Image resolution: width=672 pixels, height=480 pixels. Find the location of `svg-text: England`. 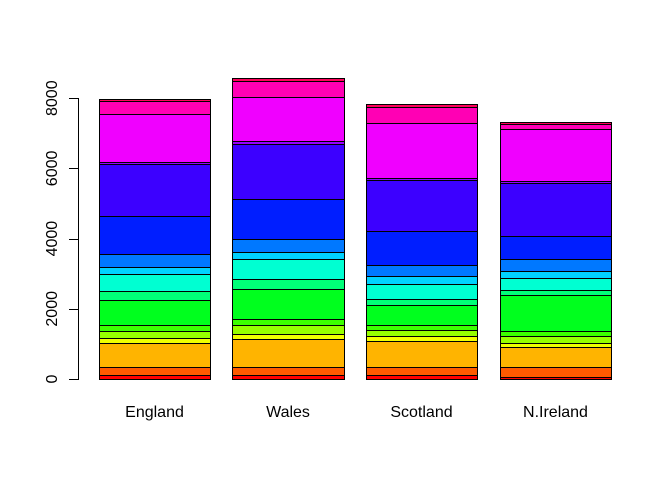

svg-text: England is located at coordinates (154, 412).